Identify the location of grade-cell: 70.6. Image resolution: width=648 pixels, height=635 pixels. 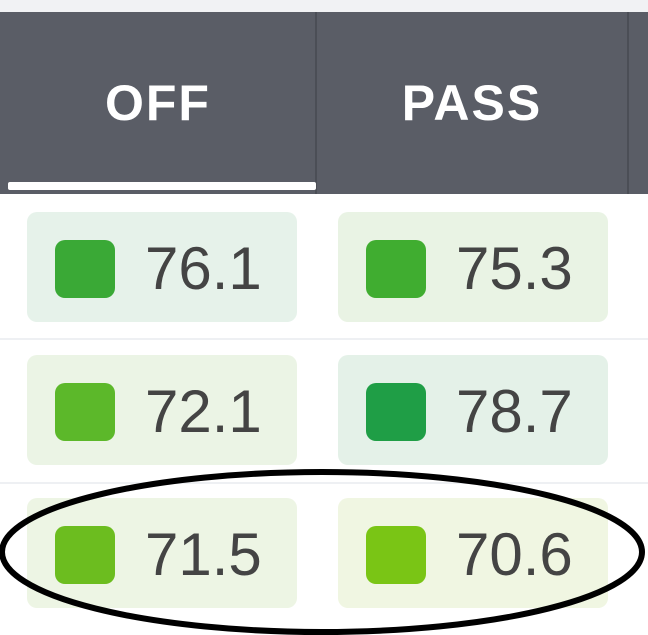
(473, 553).